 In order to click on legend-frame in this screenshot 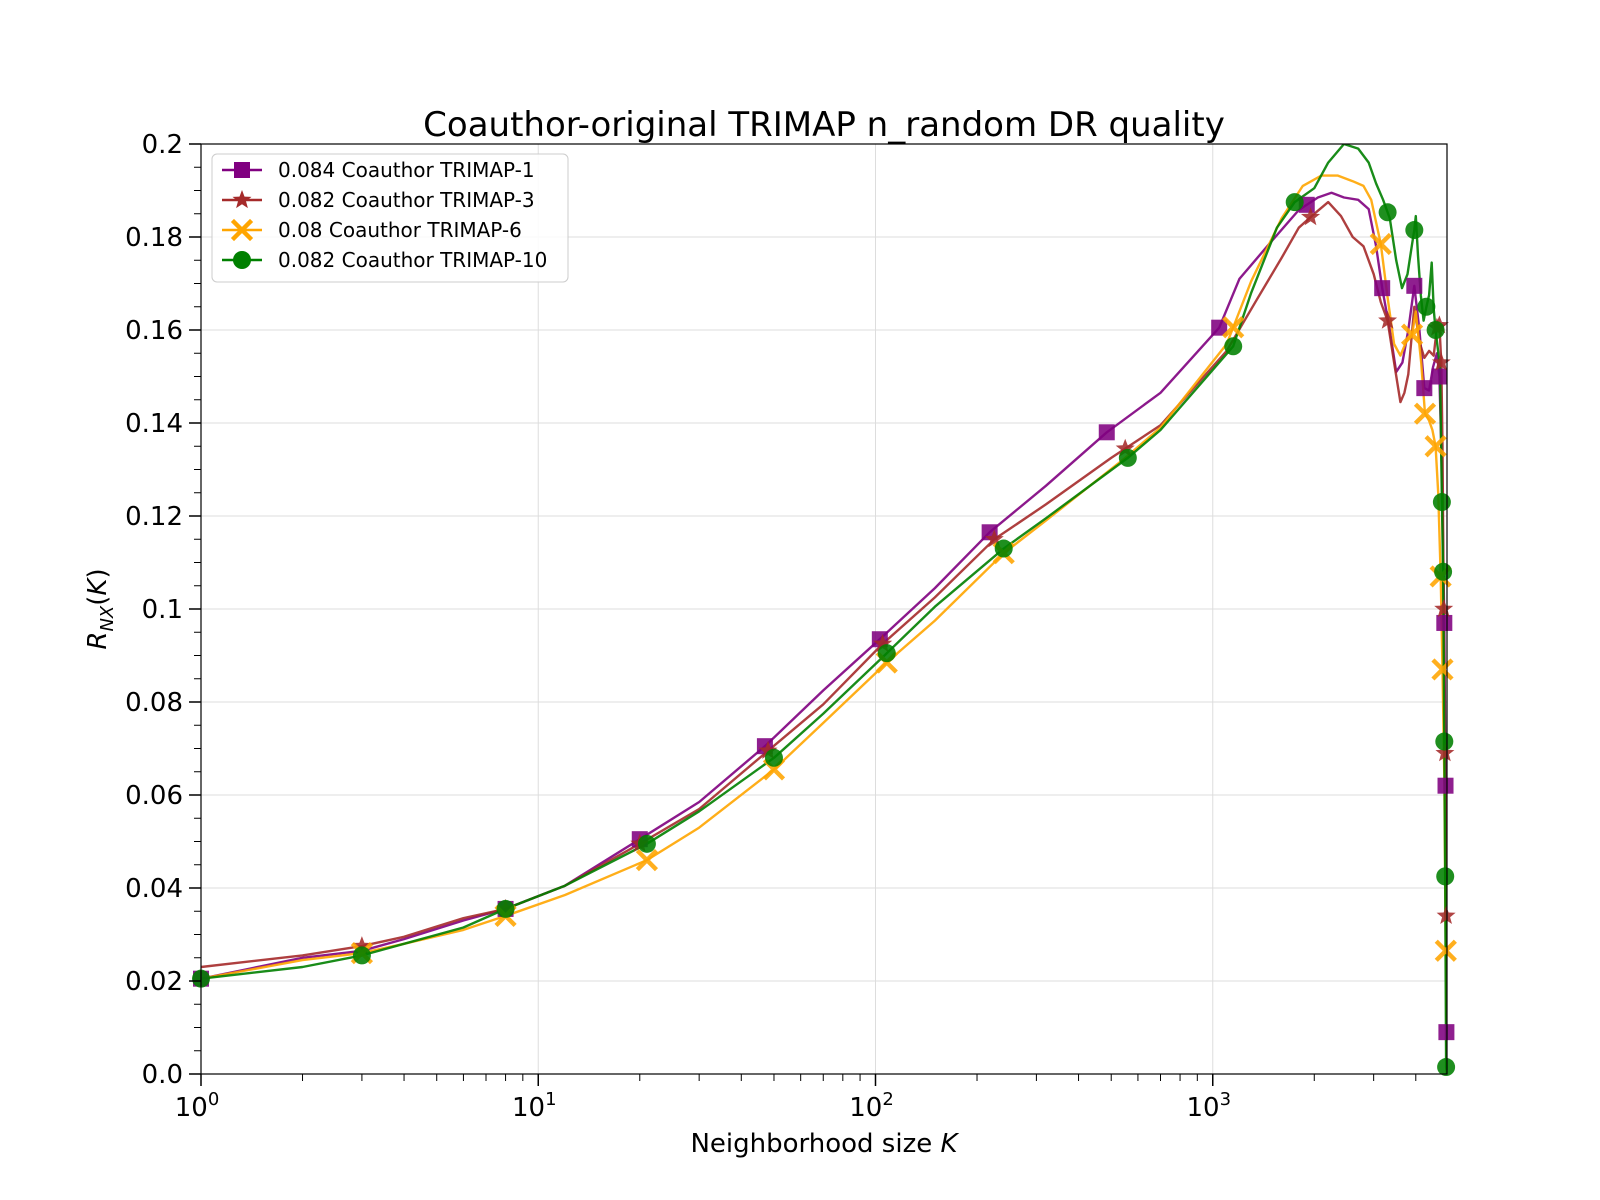, I will do `click(390, 218)`.